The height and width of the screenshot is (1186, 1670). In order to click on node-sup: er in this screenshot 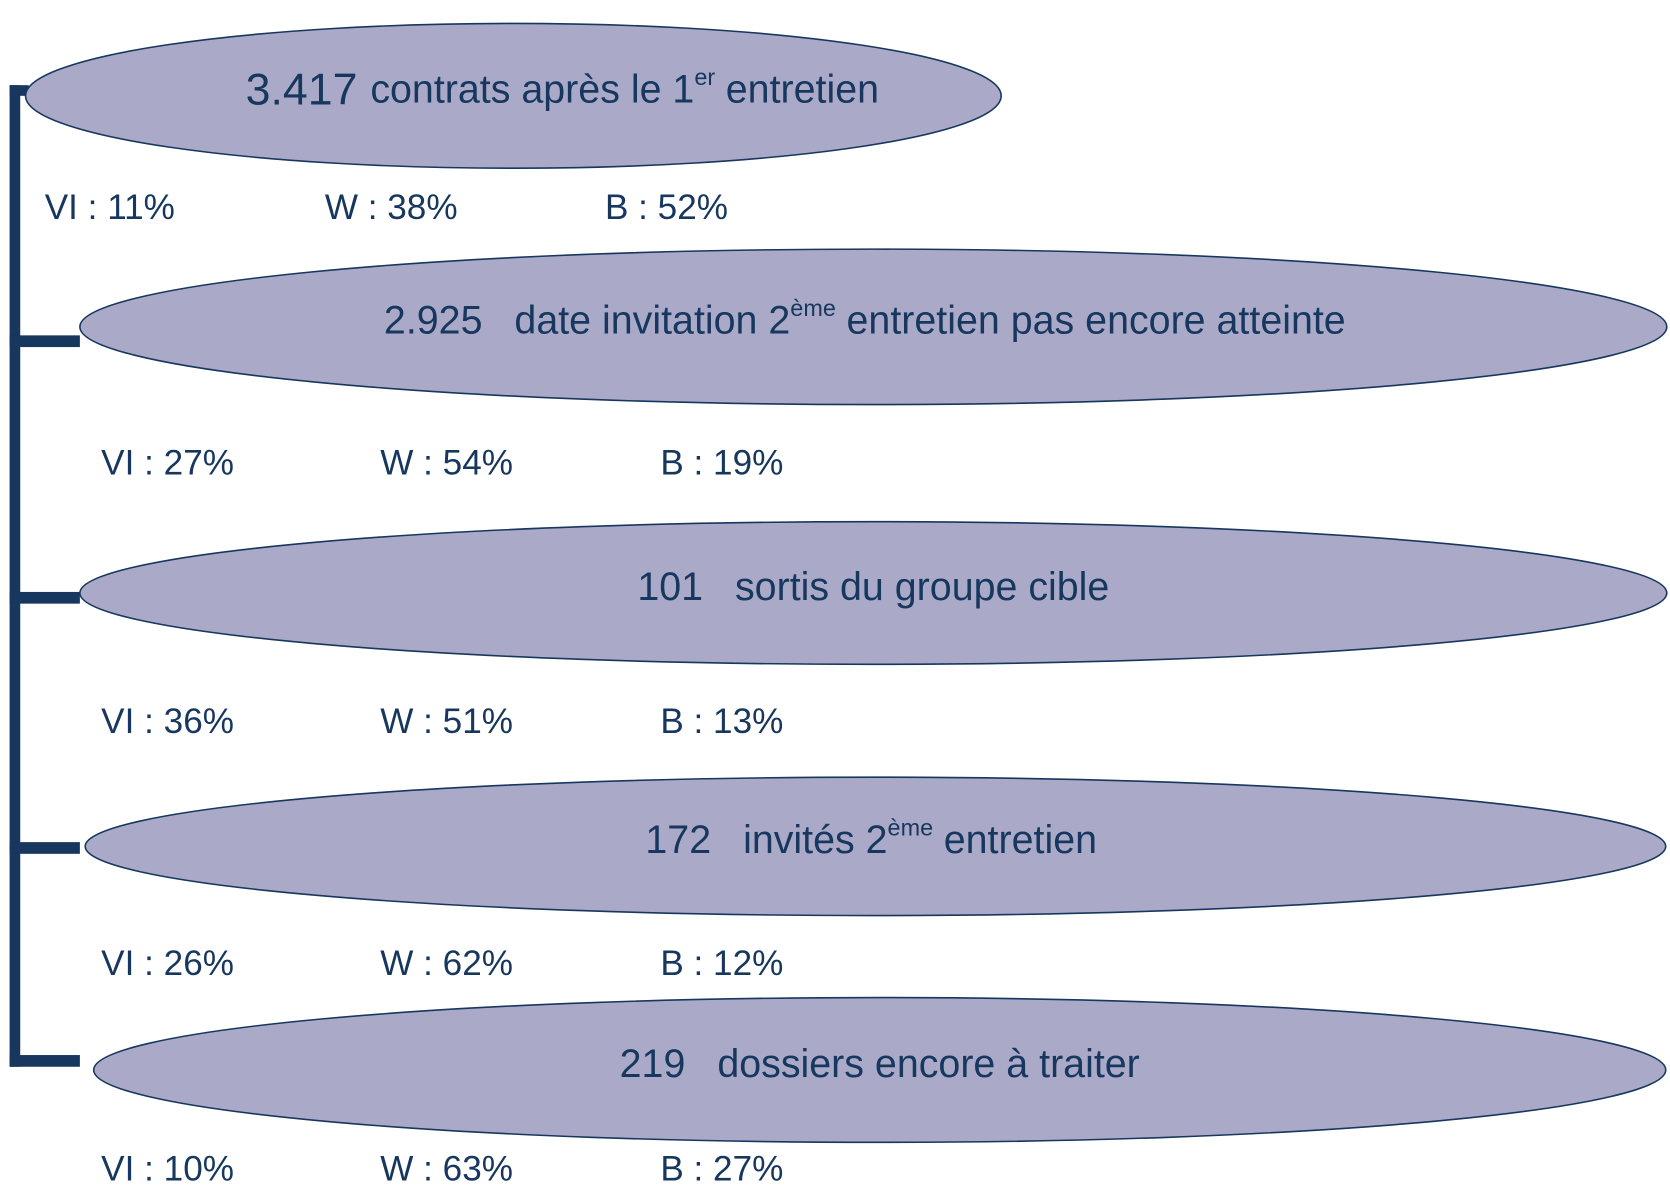, I will do `click(704, 77)`.